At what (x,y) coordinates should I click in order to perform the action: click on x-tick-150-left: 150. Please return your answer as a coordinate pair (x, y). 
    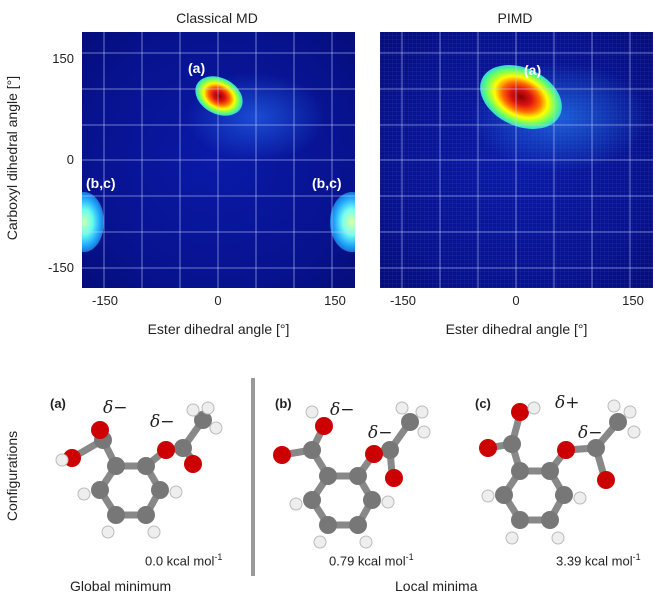
    Looking at the image, I should click on (335, 300).